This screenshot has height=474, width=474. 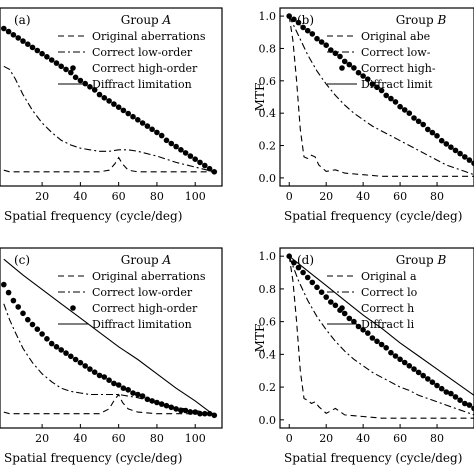 I want to click on y-tick-label: 0.4, so click(x=268, y=354).